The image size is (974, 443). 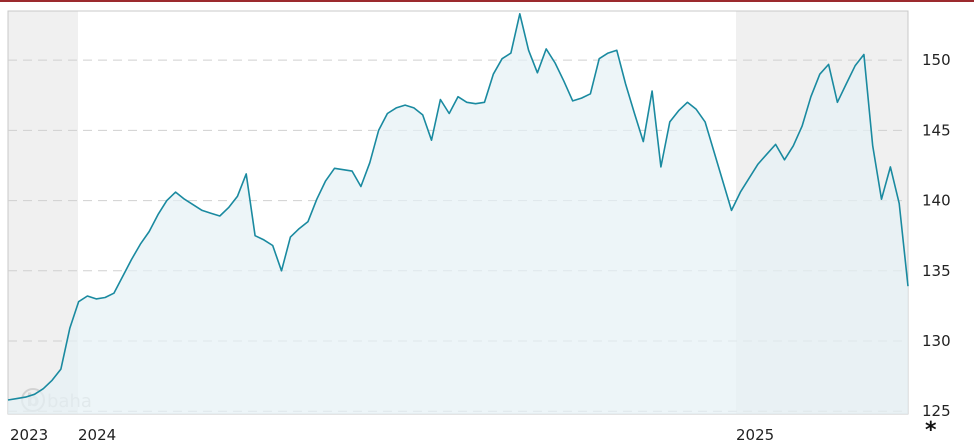 I want to click on y-tick-label: 150, so click(x=936, y=60).